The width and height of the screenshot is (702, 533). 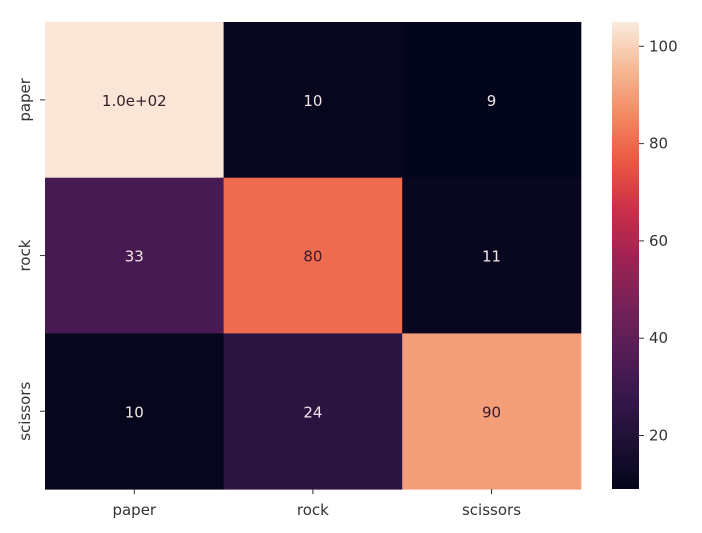 I want to click on colorbar-tick-label: 20, so click(x=658, y=435).